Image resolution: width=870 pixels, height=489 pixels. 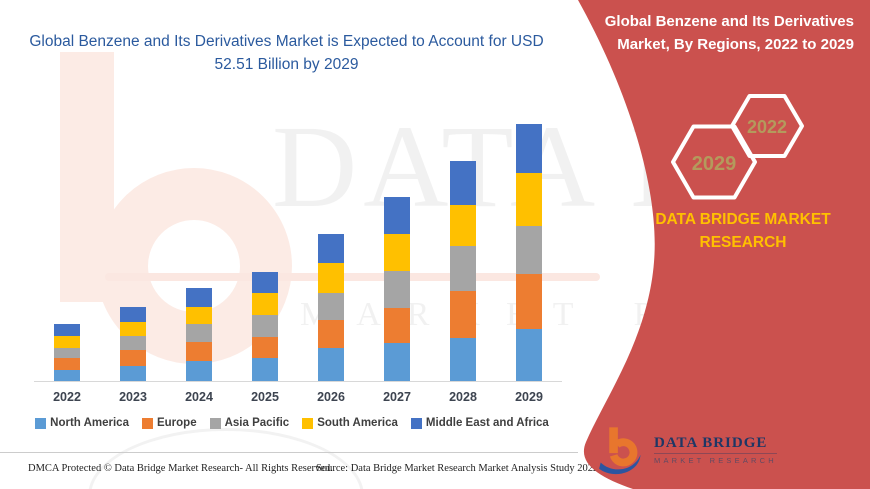 I want to click on legend-label: Europe, so click(x=176, y=423).